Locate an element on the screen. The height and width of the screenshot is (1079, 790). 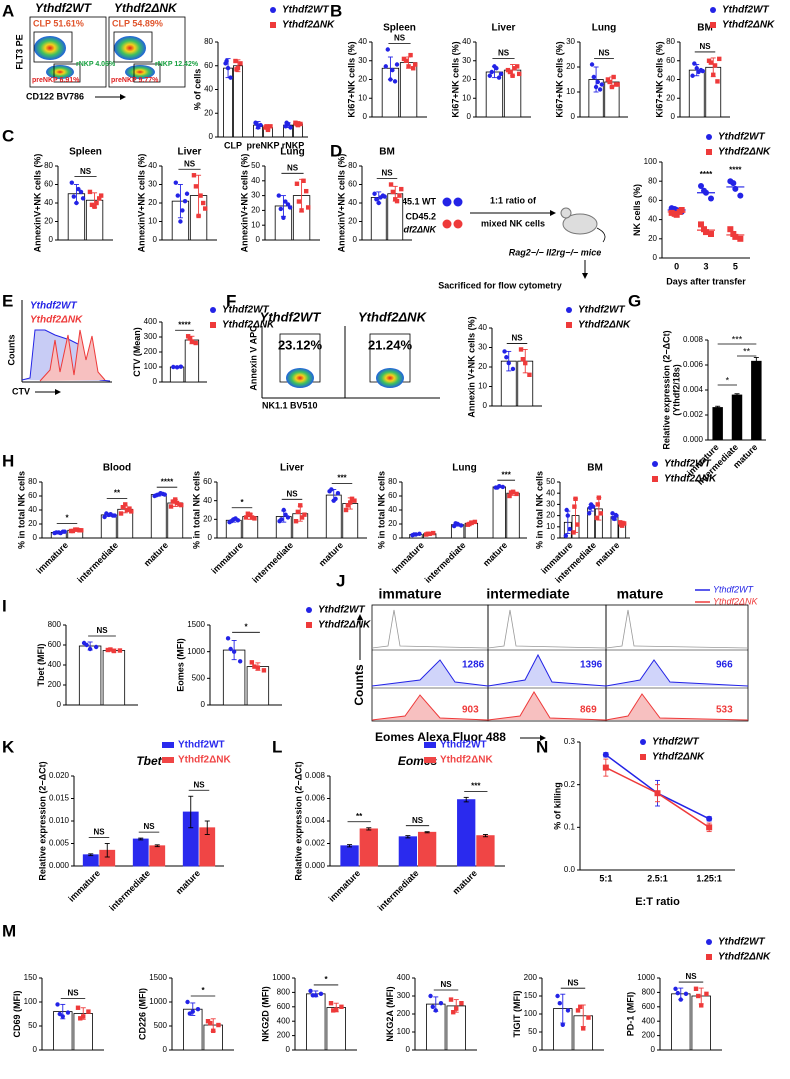
y-tick-label: 60 is located at coordinates (32, 495).